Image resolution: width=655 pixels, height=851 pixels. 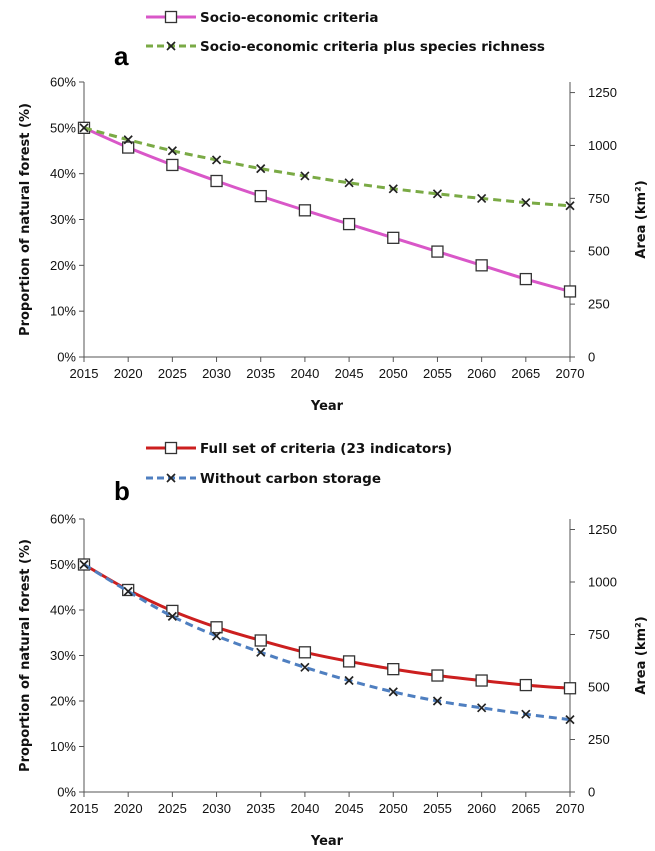 I want to click on panel-a-y2-tick-label: 750, so click(x=599, y=198).